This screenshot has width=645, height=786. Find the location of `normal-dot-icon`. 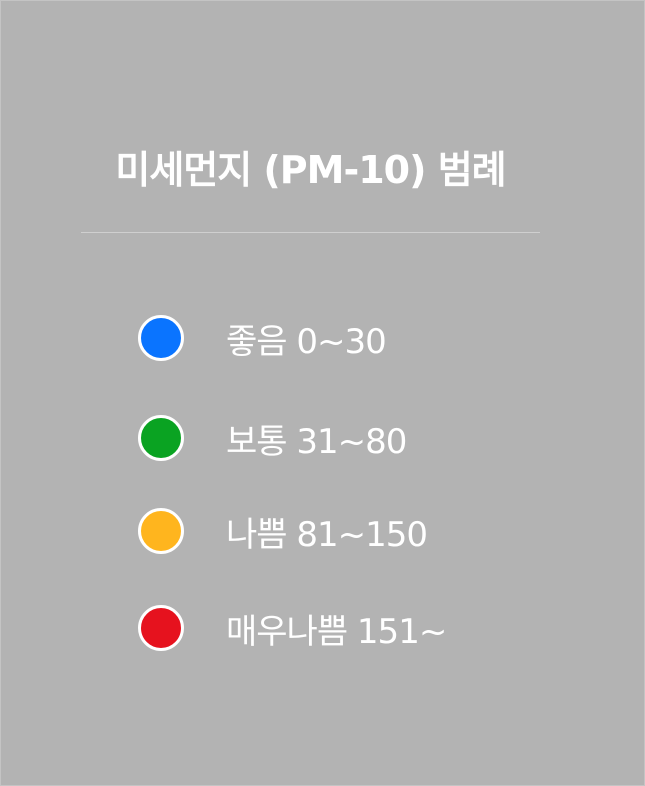

normal-dot-icon is located at coordinates (161, 438).